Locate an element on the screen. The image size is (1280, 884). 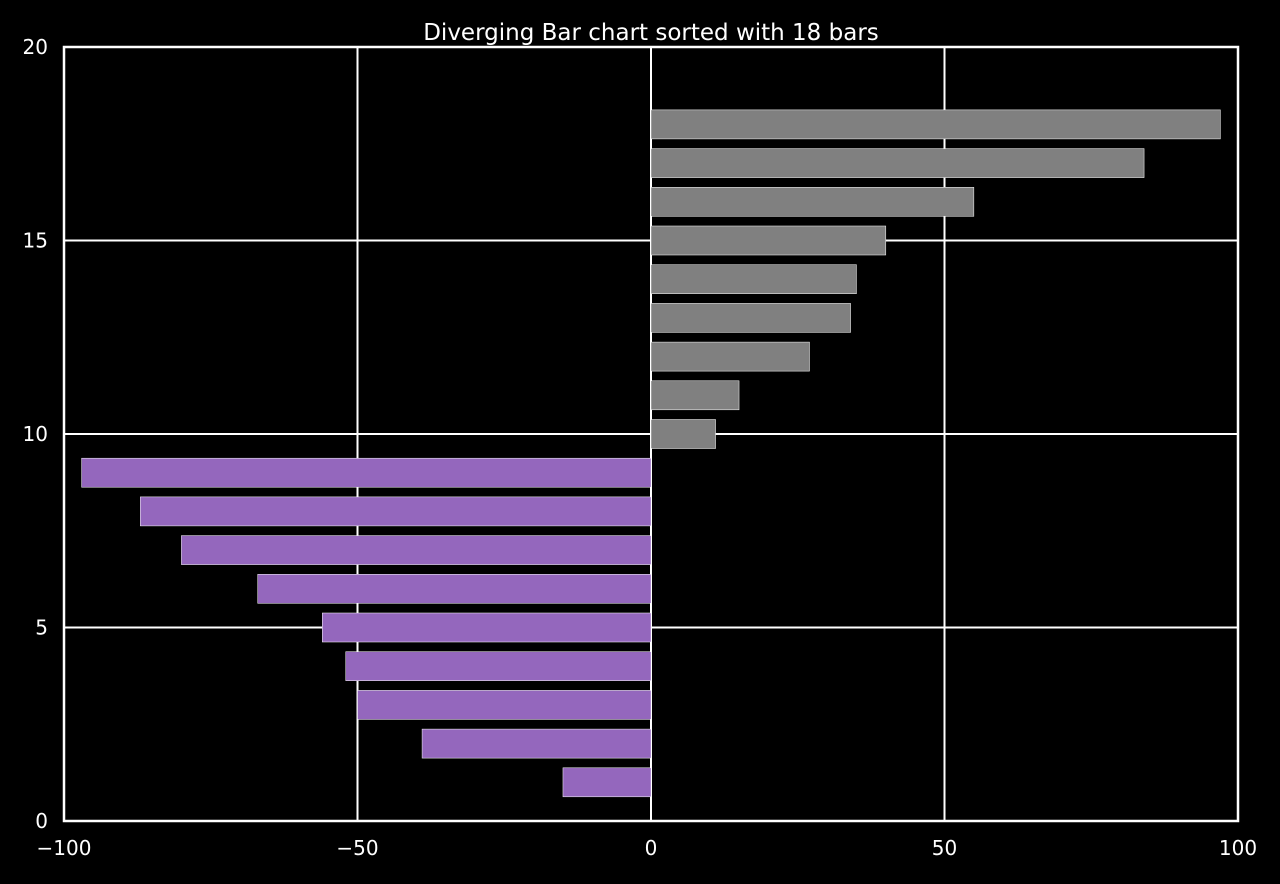
chart-title: Diverging Bar chart sorted with 18 bars is located at coordinates (651, 33).